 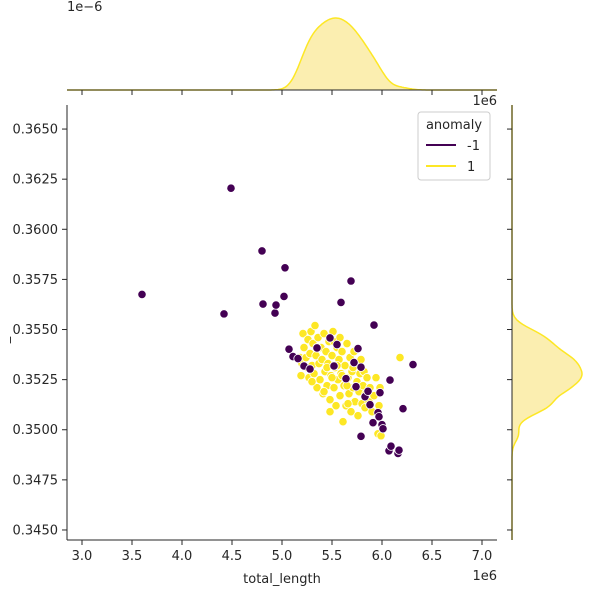 I want to click on x-axis-offset-text: 1e6, so click(x=484, y=576).